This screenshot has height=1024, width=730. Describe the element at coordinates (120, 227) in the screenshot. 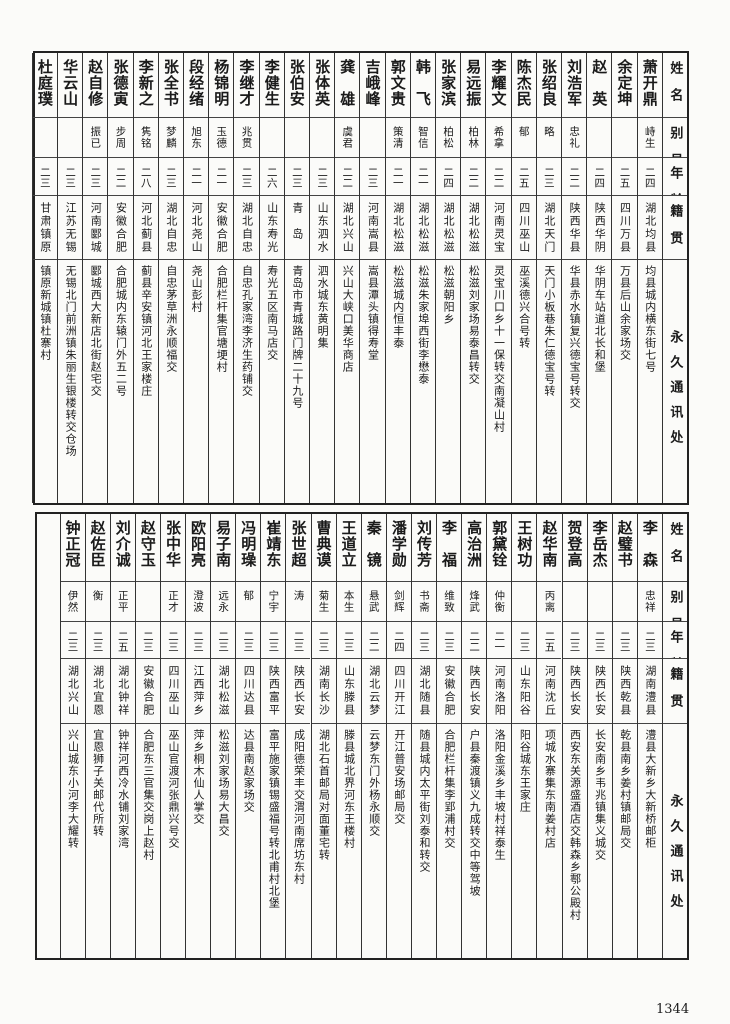

I see `table-cell: 安徽合肥` at that location.